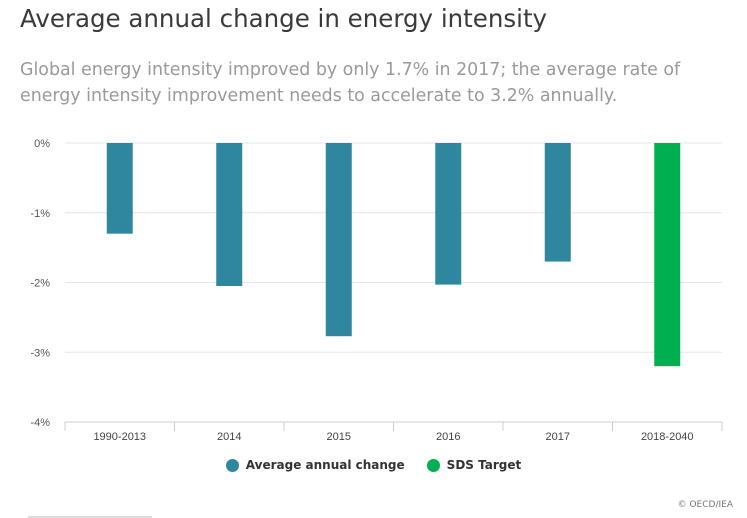 The height and width of the screenshot is (518, 747). Describe the element at coordinates (232, 465) in the screenshot. I see `legend-swatch-average` at that location.